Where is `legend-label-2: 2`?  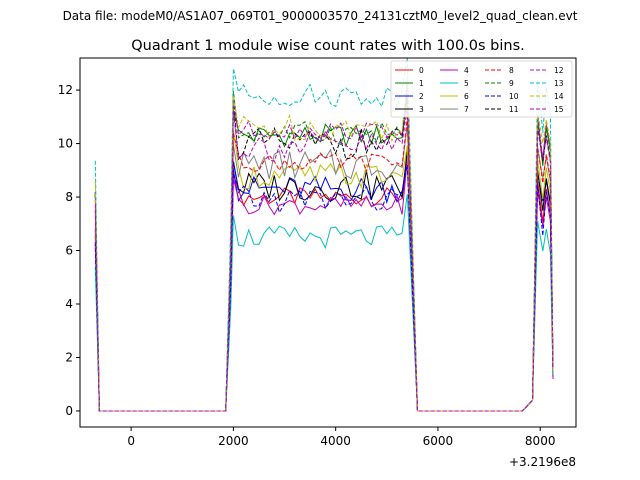
legend-label-2: 2 is located at coordinates (421, 96).